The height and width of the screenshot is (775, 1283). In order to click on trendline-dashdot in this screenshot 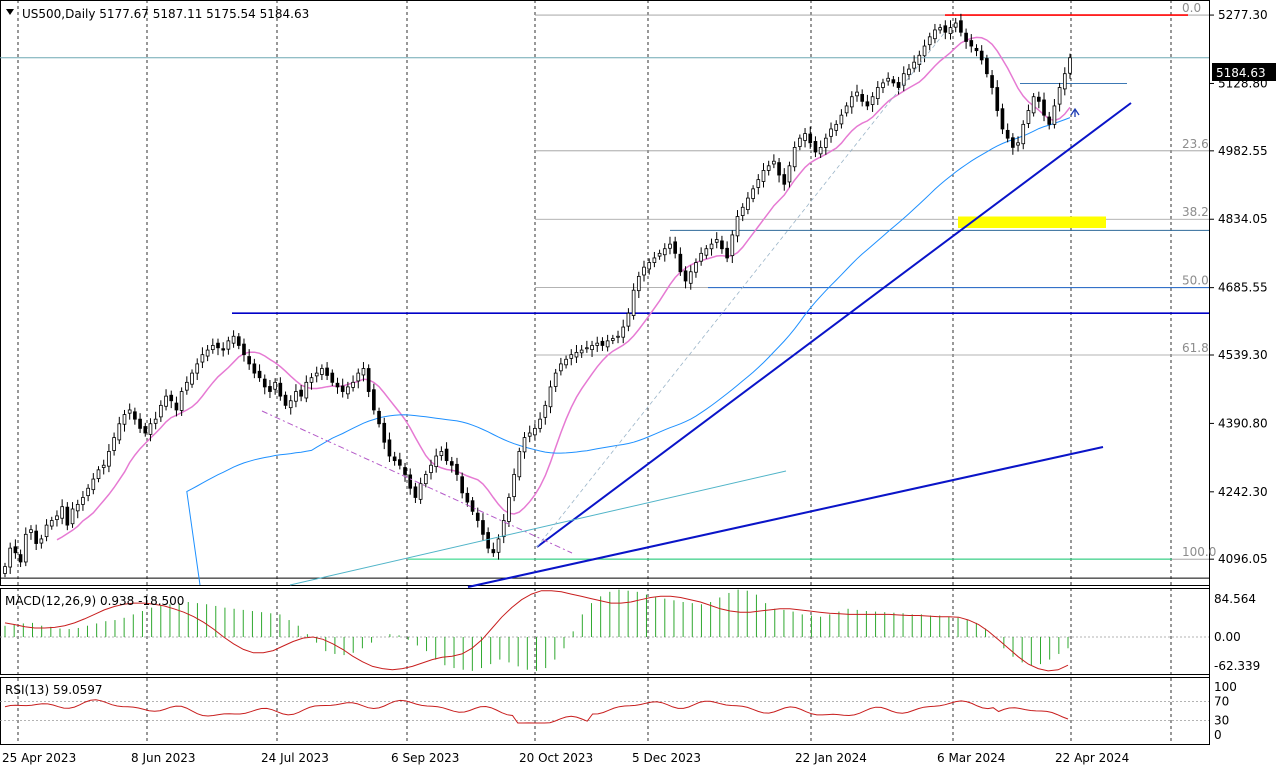, I will do `click(417, 482)`.